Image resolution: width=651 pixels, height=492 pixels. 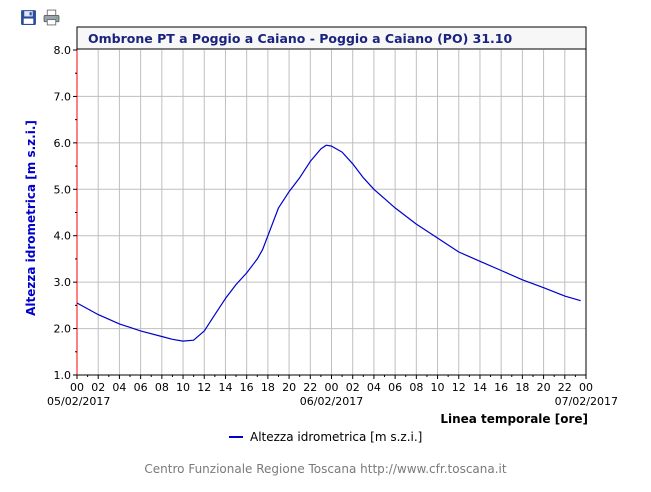 I want to click on toolbar, so click(x=40, y=18).